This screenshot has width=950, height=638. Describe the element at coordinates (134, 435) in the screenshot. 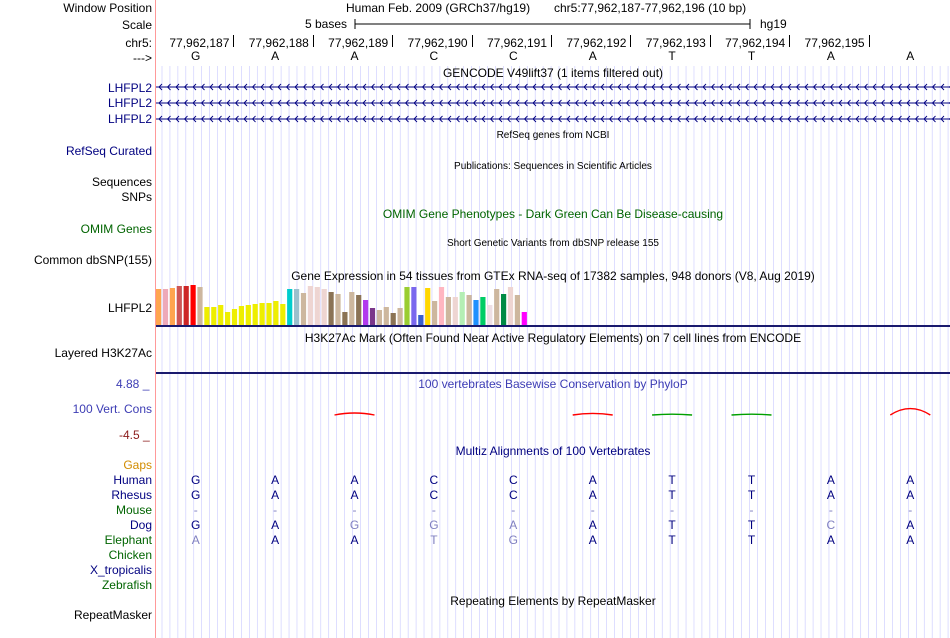

I see `phylop-min-label: -4.5 _` at that location.